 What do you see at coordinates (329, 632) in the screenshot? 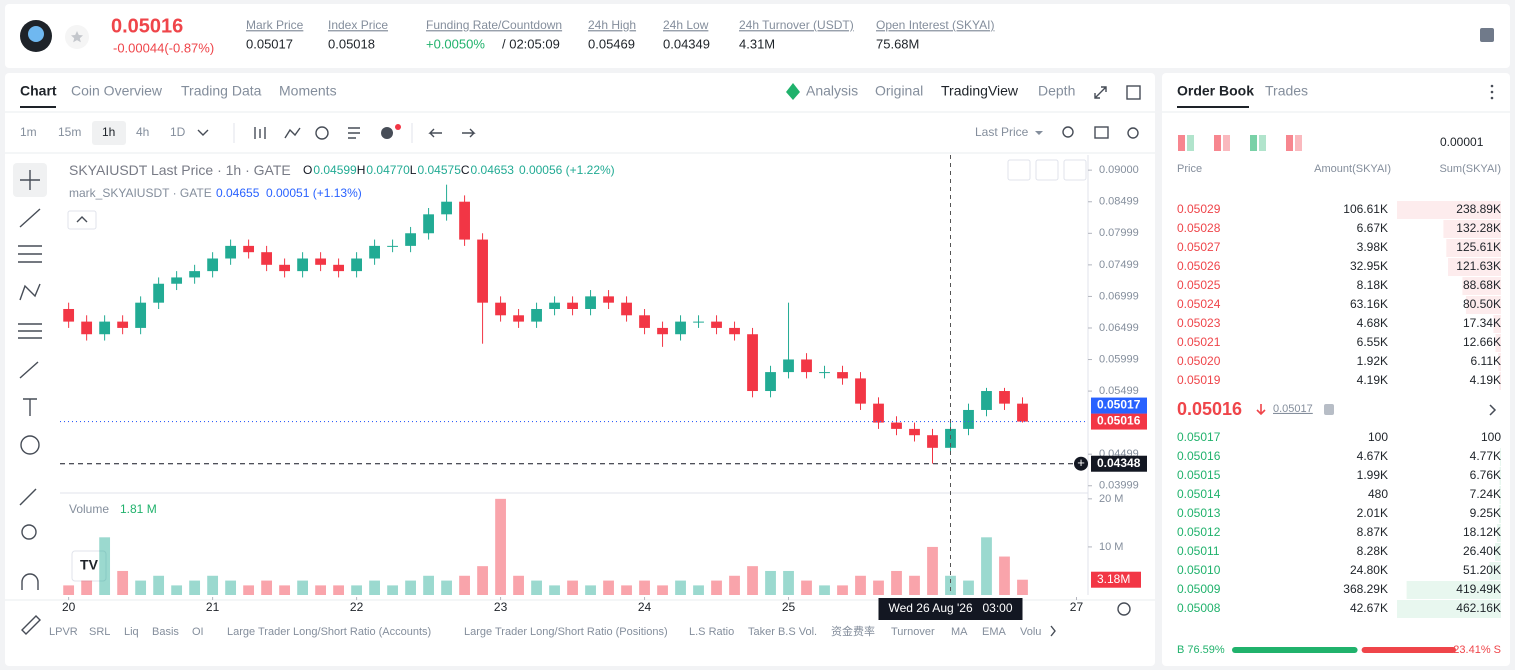
I see `indicator-tab: Large Trader Long/Short Ratio (Accounts)` at bounding box center [329, 632].